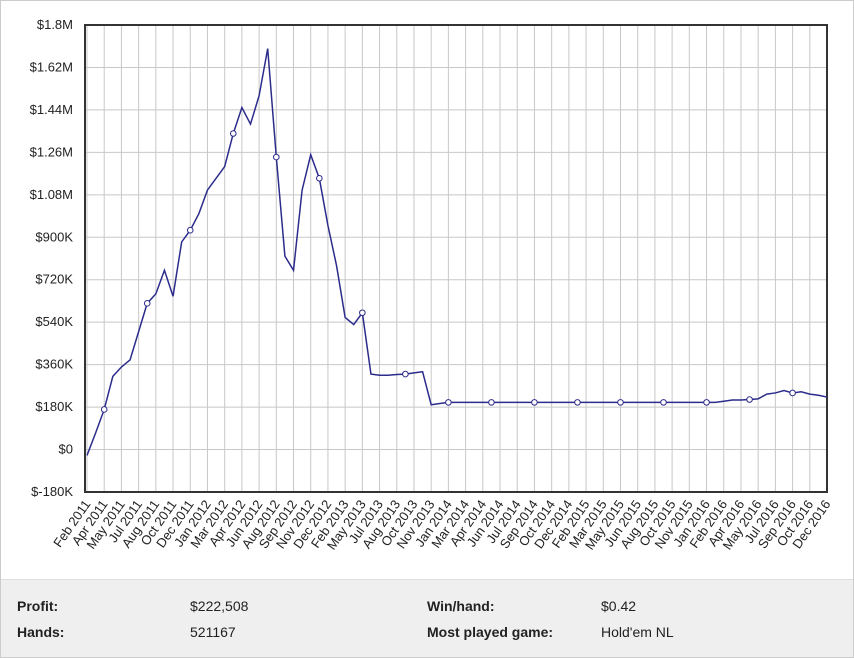 The height and width of the screenshot is (658, 854). Describe the element at coordinates (54, 364) in the screenshot. I see `y-tick-label: $360K` at that location.